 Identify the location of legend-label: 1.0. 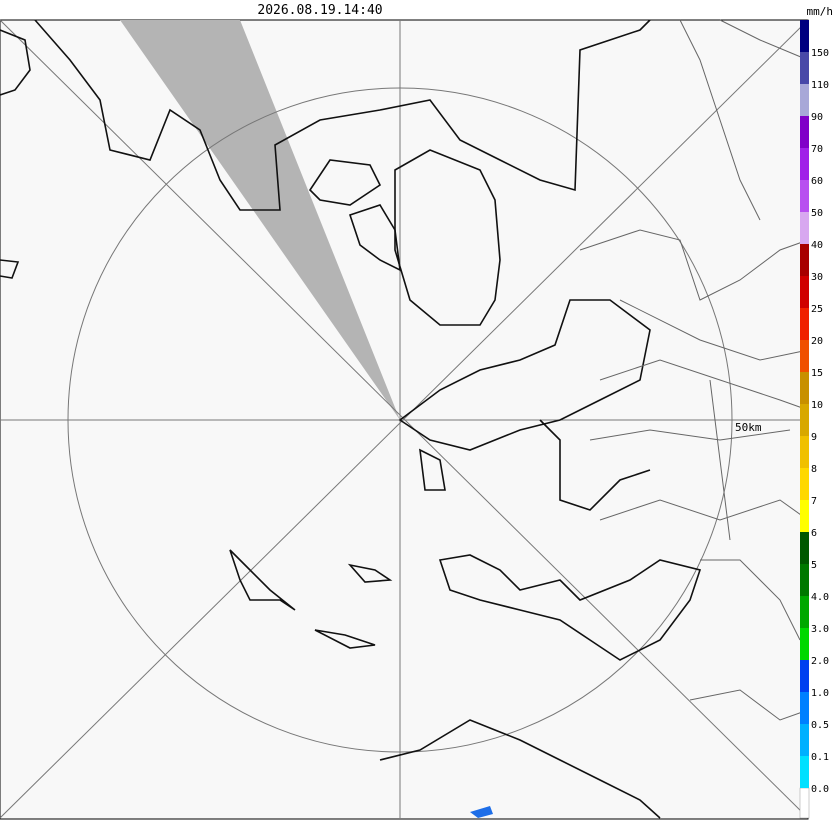
(820, 693).